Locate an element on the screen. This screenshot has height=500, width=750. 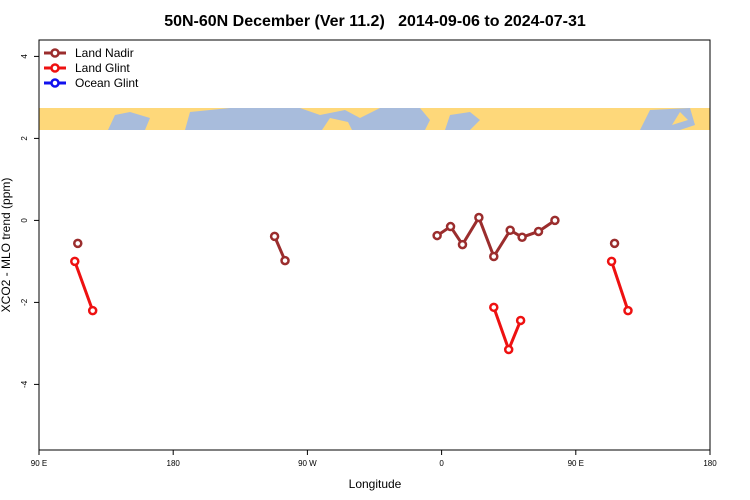
y-tick-label: 0 is located at coordinates (24, 220).